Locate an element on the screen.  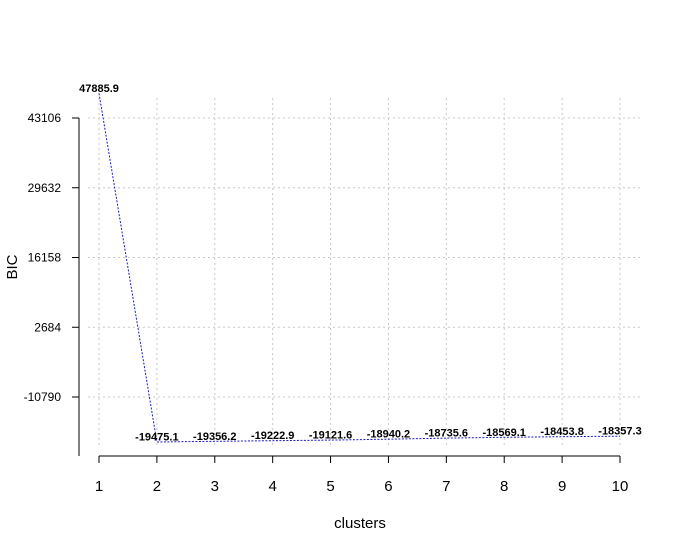
x-tick-label: 1 is located at coordinates (99, 486).